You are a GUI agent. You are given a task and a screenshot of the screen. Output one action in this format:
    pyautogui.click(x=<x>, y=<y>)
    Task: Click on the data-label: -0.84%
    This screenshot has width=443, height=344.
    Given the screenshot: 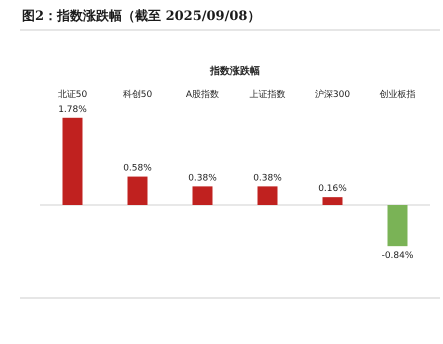 What is the action you would take?
    pyautogui.click(x=398, y=256)
    